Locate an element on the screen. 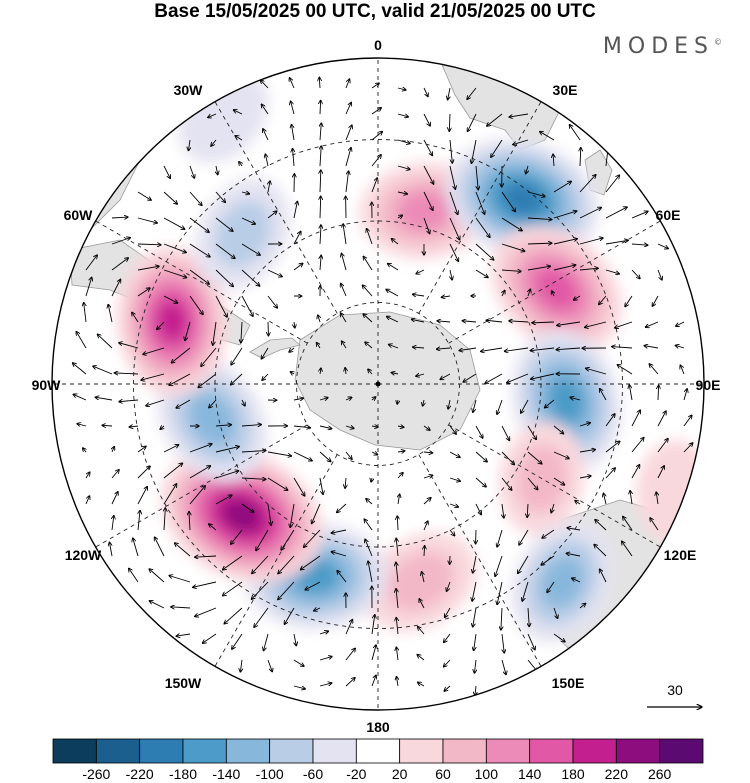 Image resolution: width=750 pixels, height=783 pixels. anomaly-level is located at coordinates (556, 289).